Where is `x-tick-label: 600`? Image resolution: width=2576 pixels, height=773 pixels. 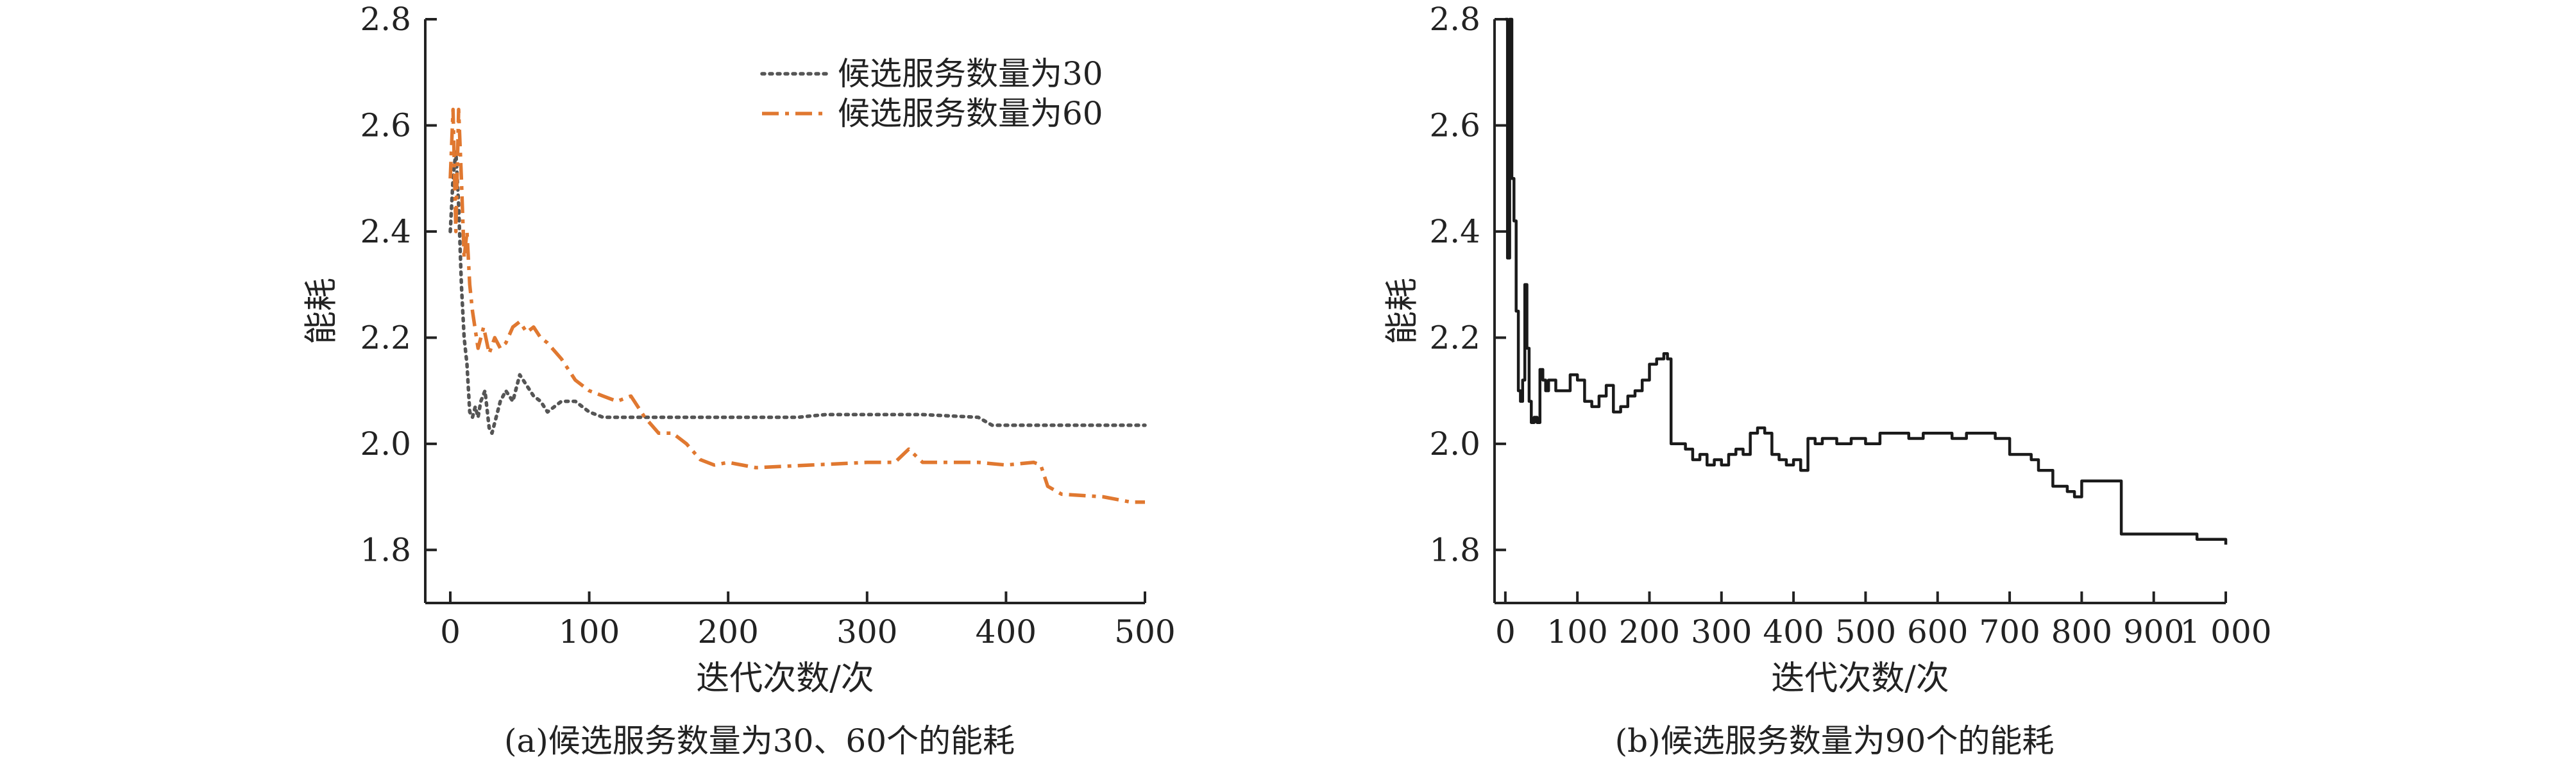 x-tick-label: 600 is located at coordinates (1937, 631).